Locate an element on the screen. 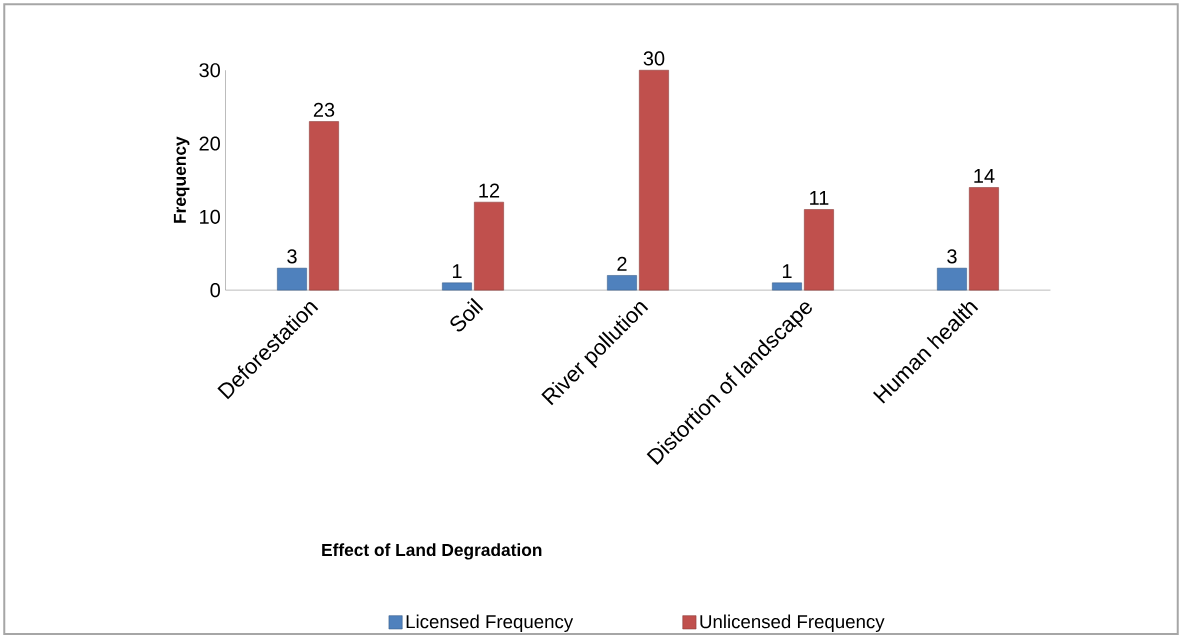 The height and width of the screenshot is (638, 1182). data-label: 14 is located at coordinates (984, 175).